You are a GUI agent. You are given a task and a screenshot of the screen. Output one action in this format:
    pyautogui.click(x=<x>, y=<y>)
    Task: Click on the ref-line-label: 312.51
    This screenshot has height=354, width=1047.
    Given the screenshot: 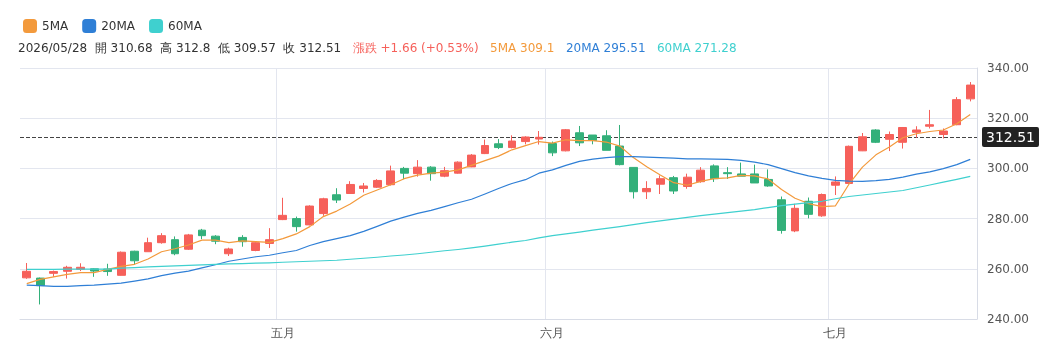 What is the action you would take?
    pyautogui.click(x=1010, y=137)
    